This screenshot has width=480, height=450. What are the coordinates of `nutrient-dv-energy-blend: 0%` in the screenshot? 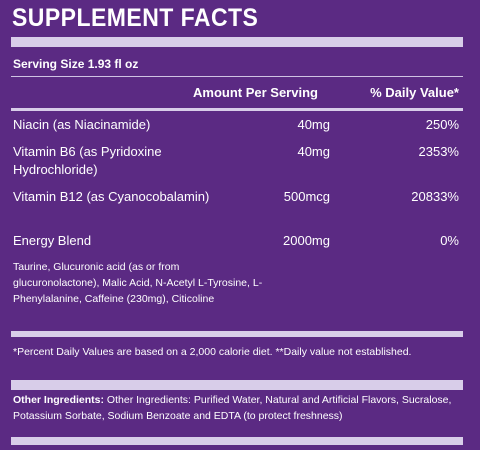 It's located at (449, 240).